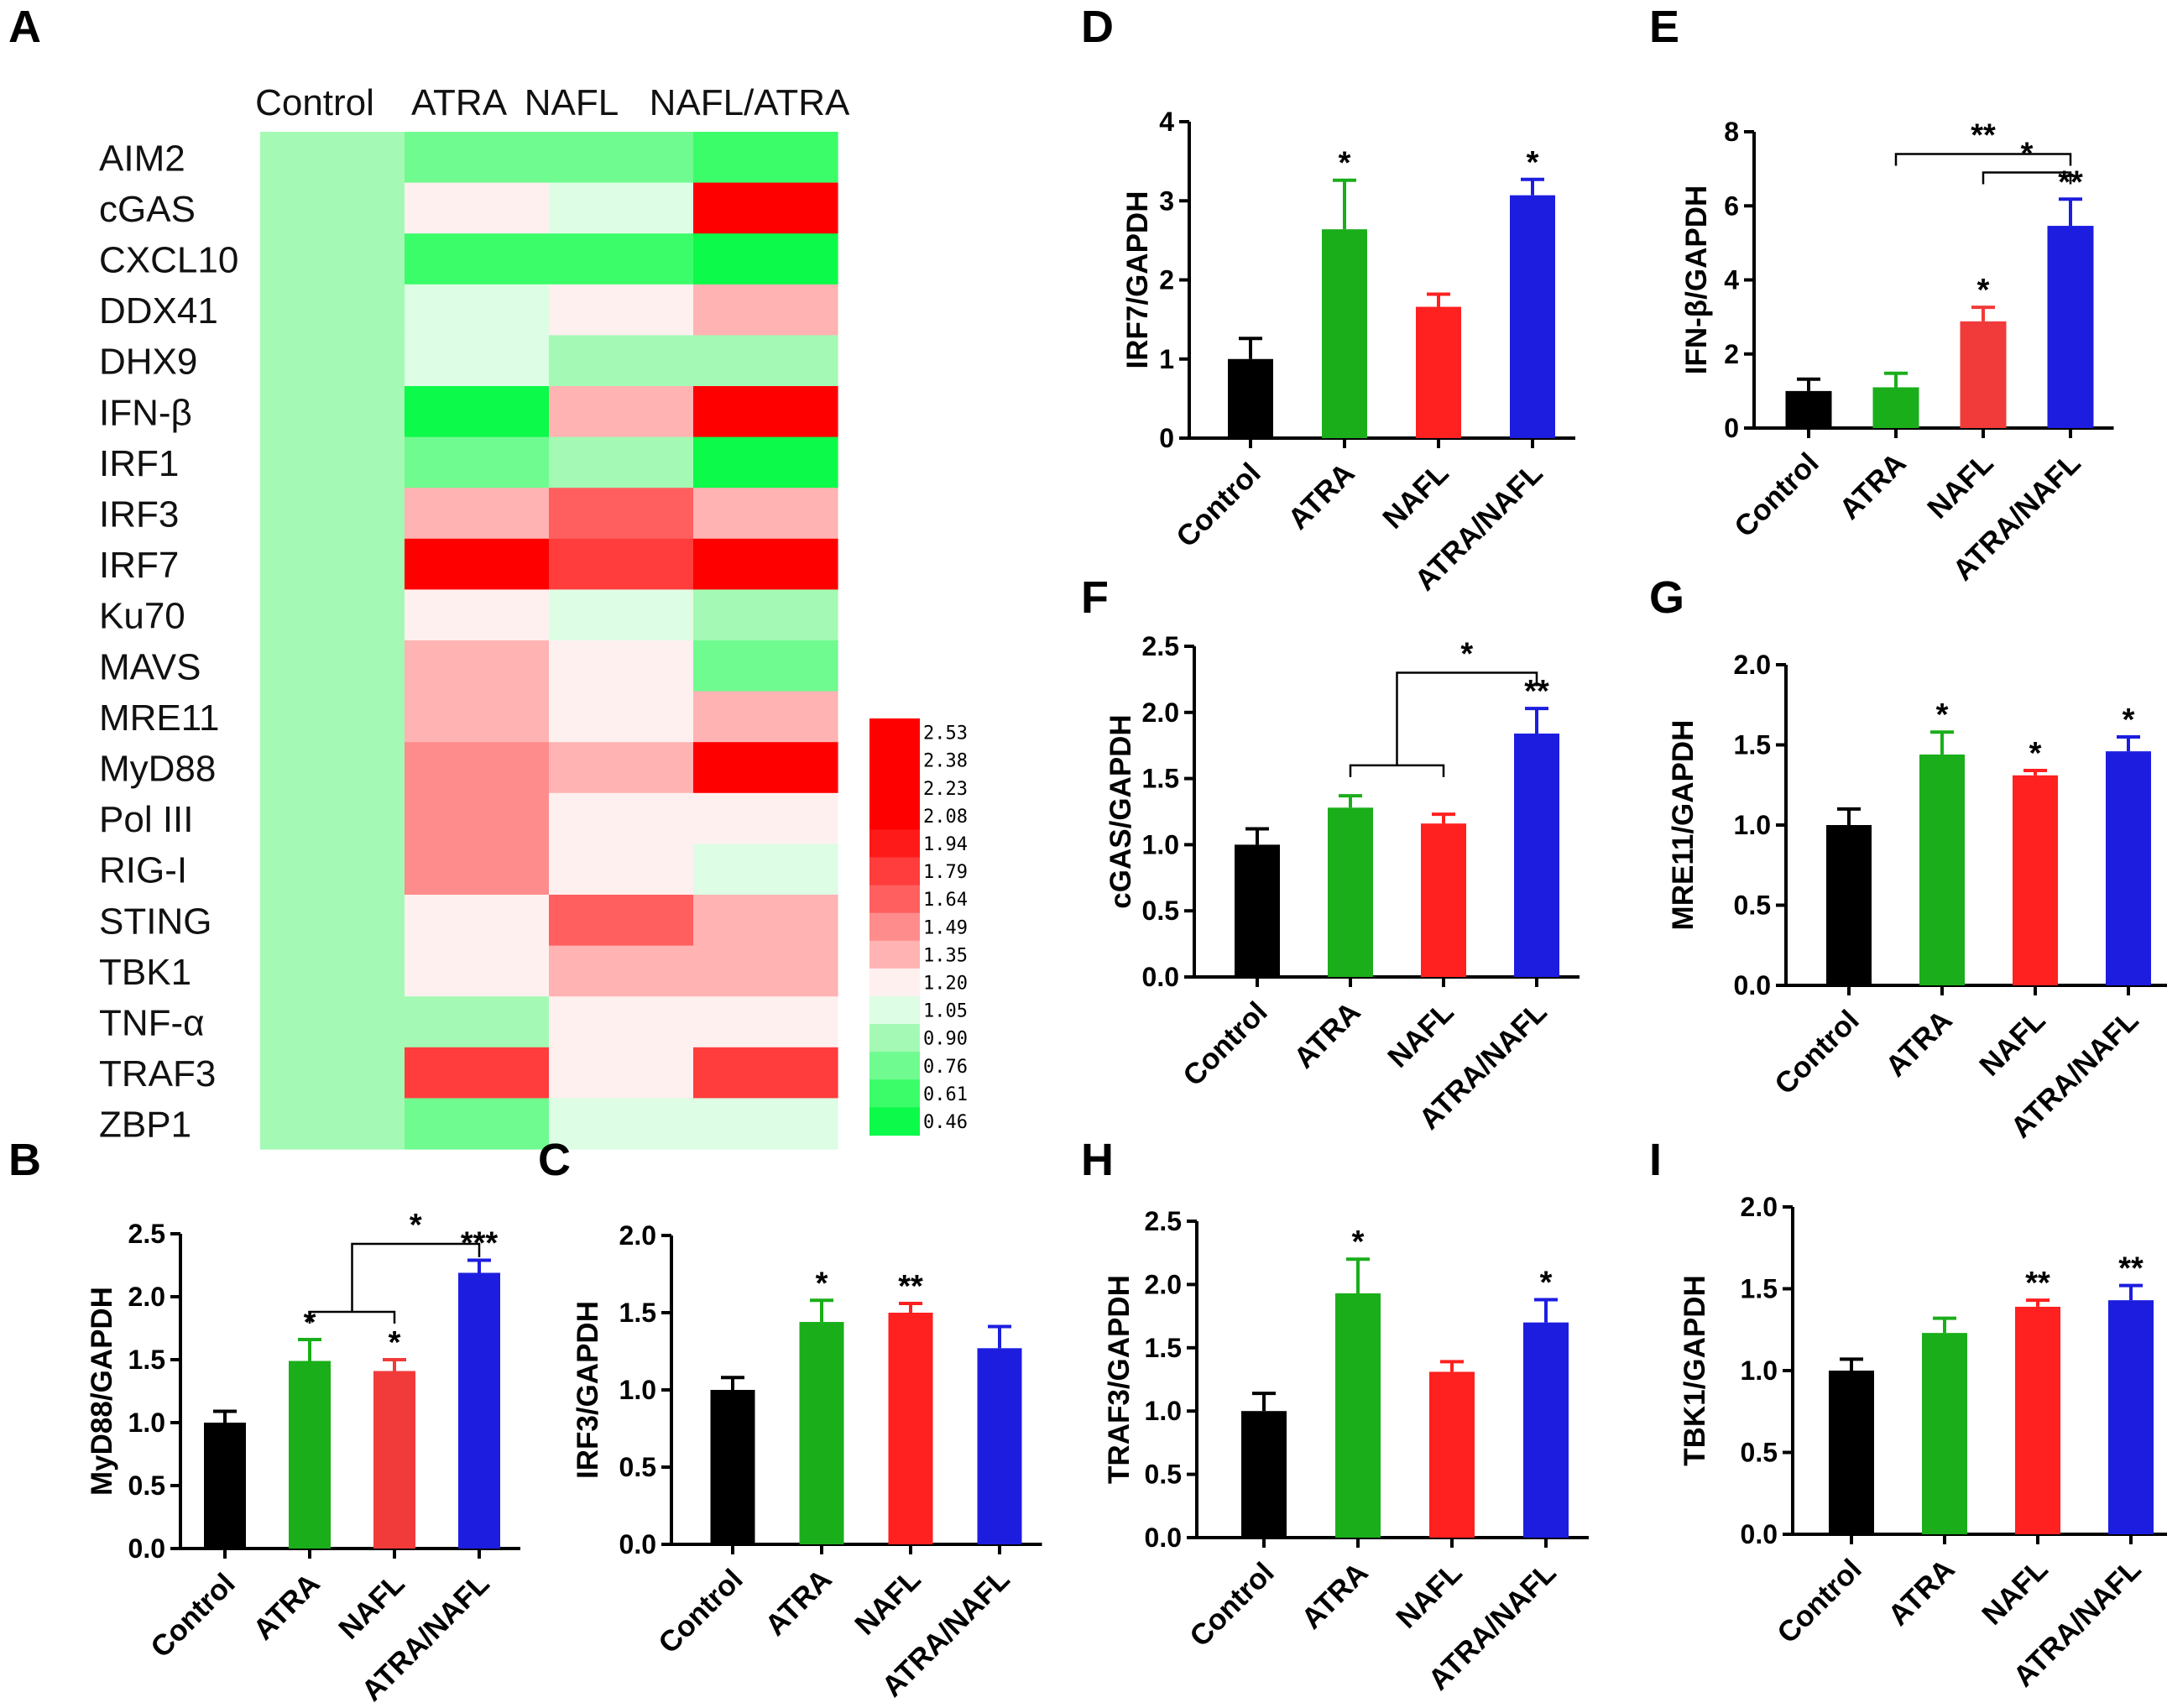 The height and width of the screenshot is (1708, 2167). Describe the element at coordinates (146, 819) in the screenshot. I see `heatmap-row-label: Pol III` at that location.